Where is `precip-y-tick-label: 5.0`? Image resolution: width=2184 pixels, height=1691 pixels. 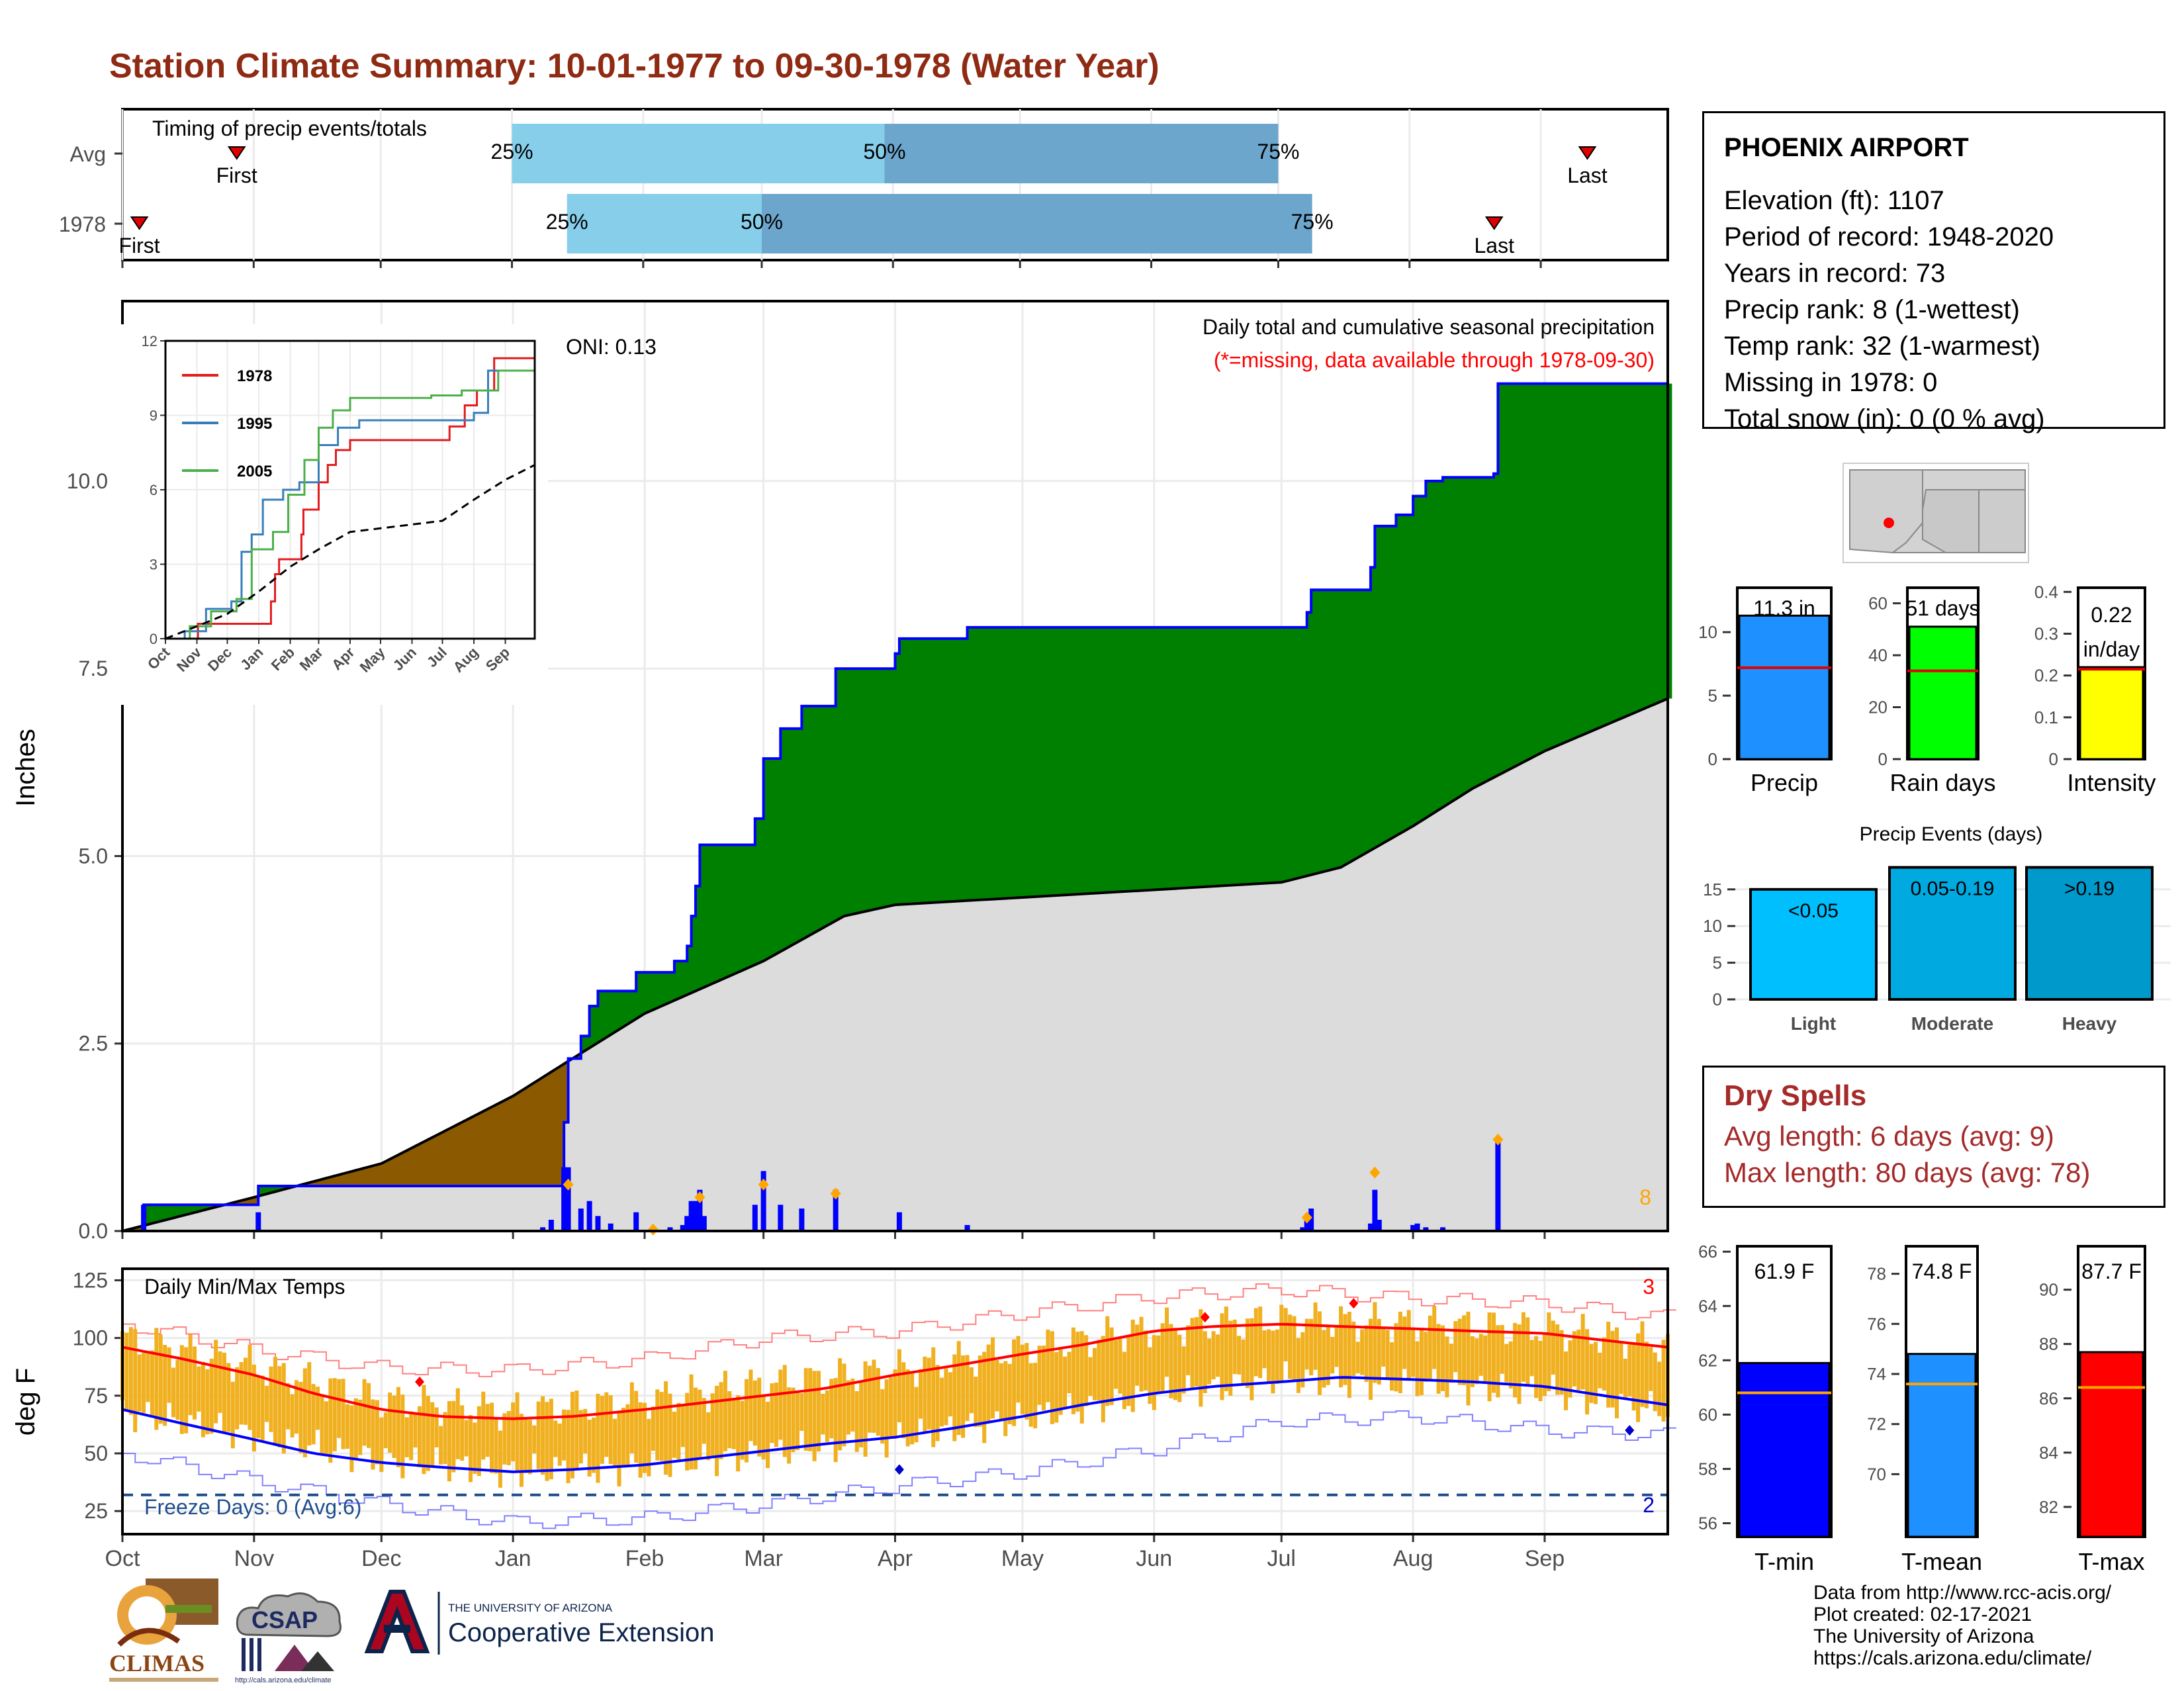 precip-y-tick-label: 5.0 is located at coordinates (93, 856).